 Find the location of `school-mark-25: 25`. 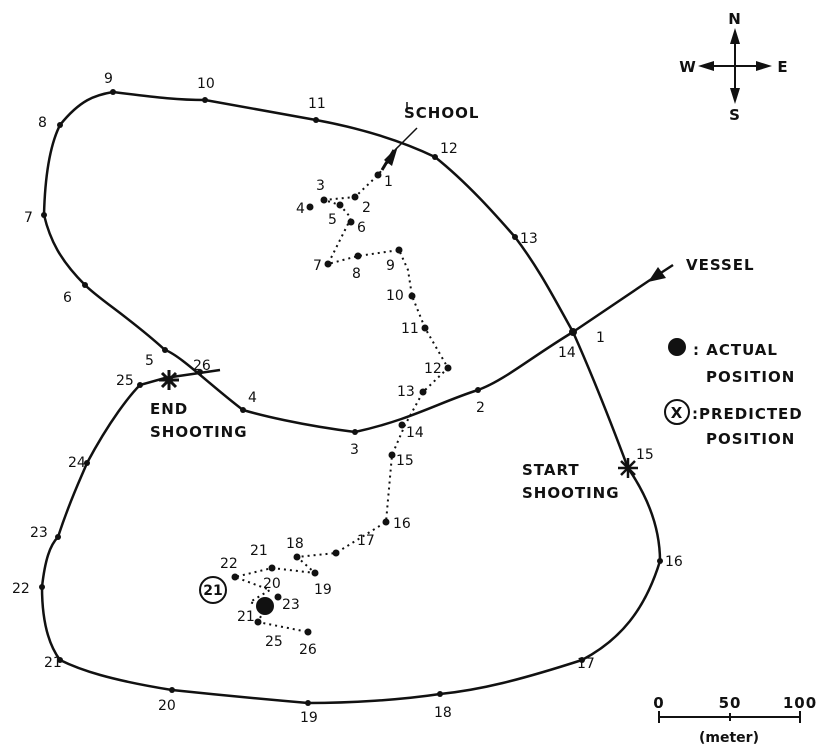

school-mark-25: 25 is located at coordinates (274, 642).